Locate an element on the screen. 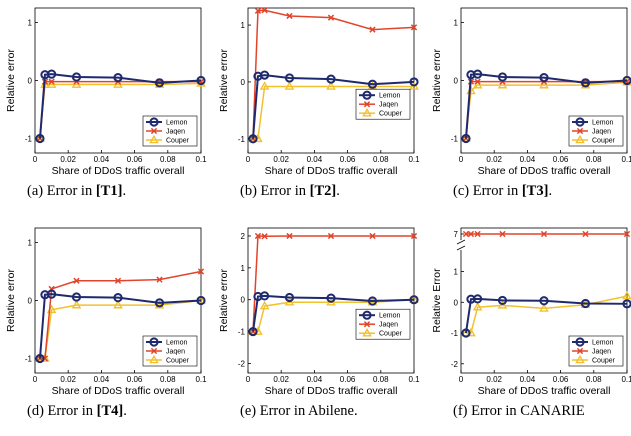 This screenshot has height=436, width=631. y-tick-label: -2 is located at coordinates (455, 364).